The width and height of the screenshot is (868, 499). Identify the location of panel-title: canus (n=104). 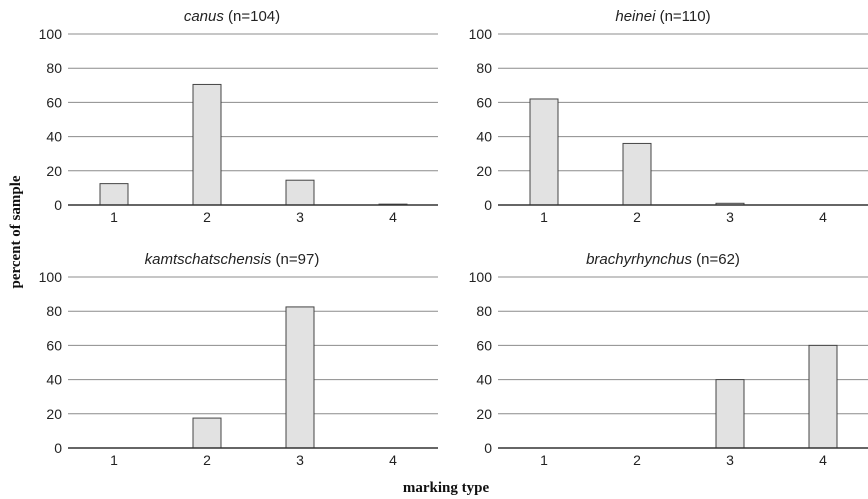
(232, 16).